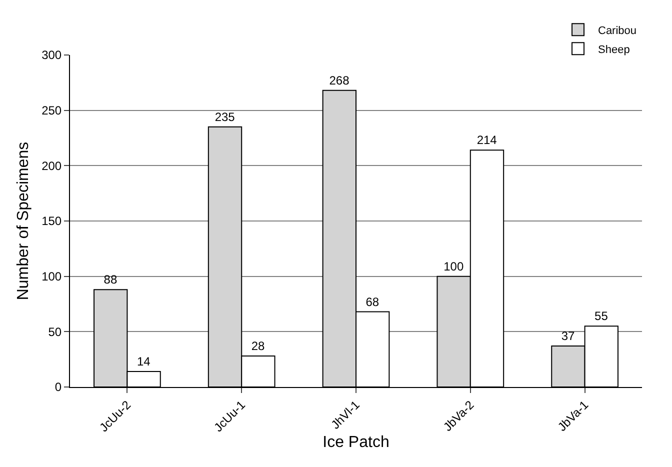  What do you see at coordinates (52, 111) in the screenshot?
I see `y-tick-label: 250` at bounding box center [52, 111].